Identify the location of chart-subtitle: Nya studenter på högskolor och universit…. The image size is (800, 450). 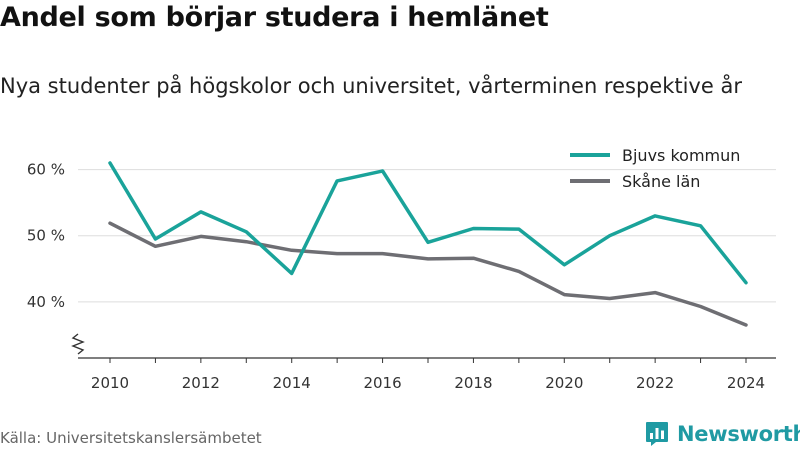
(371, 86).